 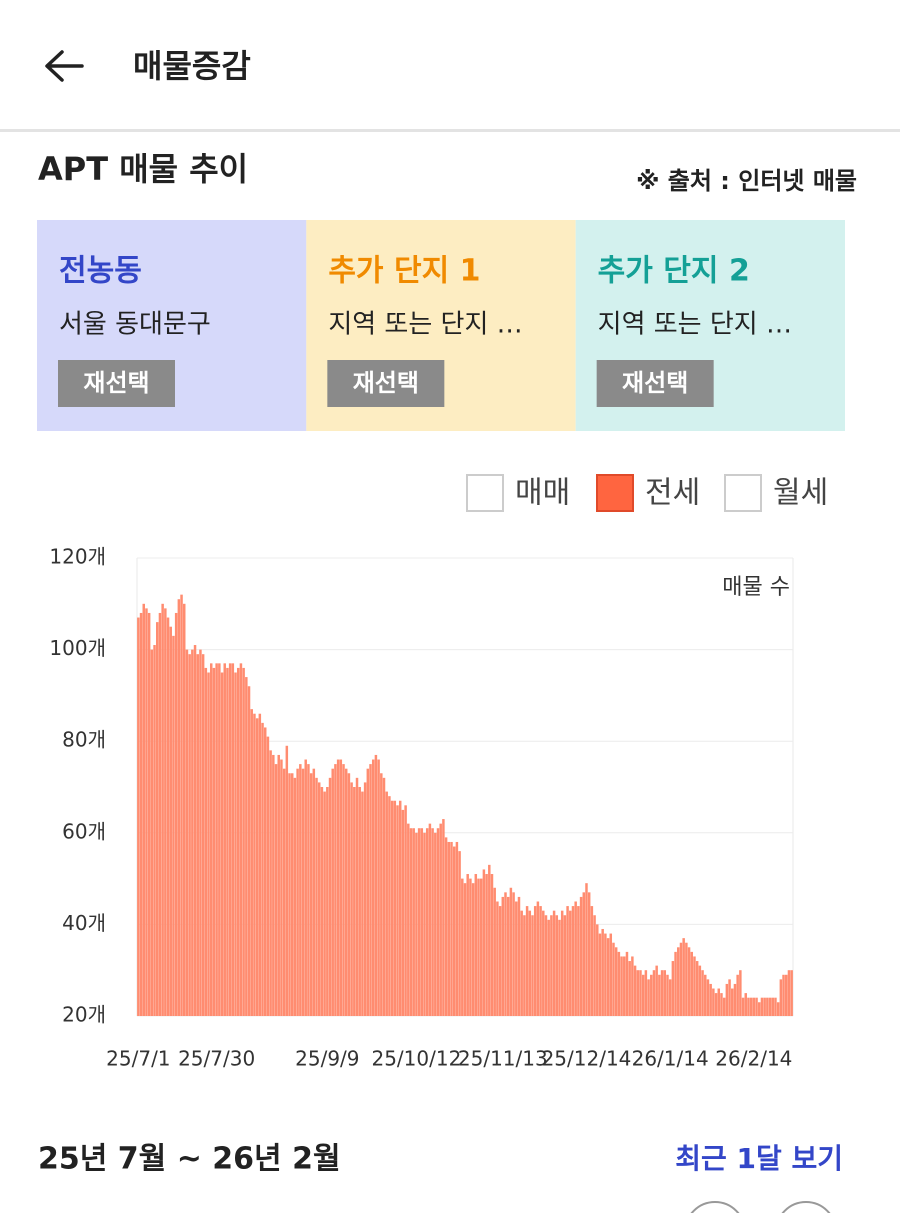 What do you see at coordinates (672, 493) in the screenshot?
I see `checkbox-label: 전세` at bounding box center [672, 493].